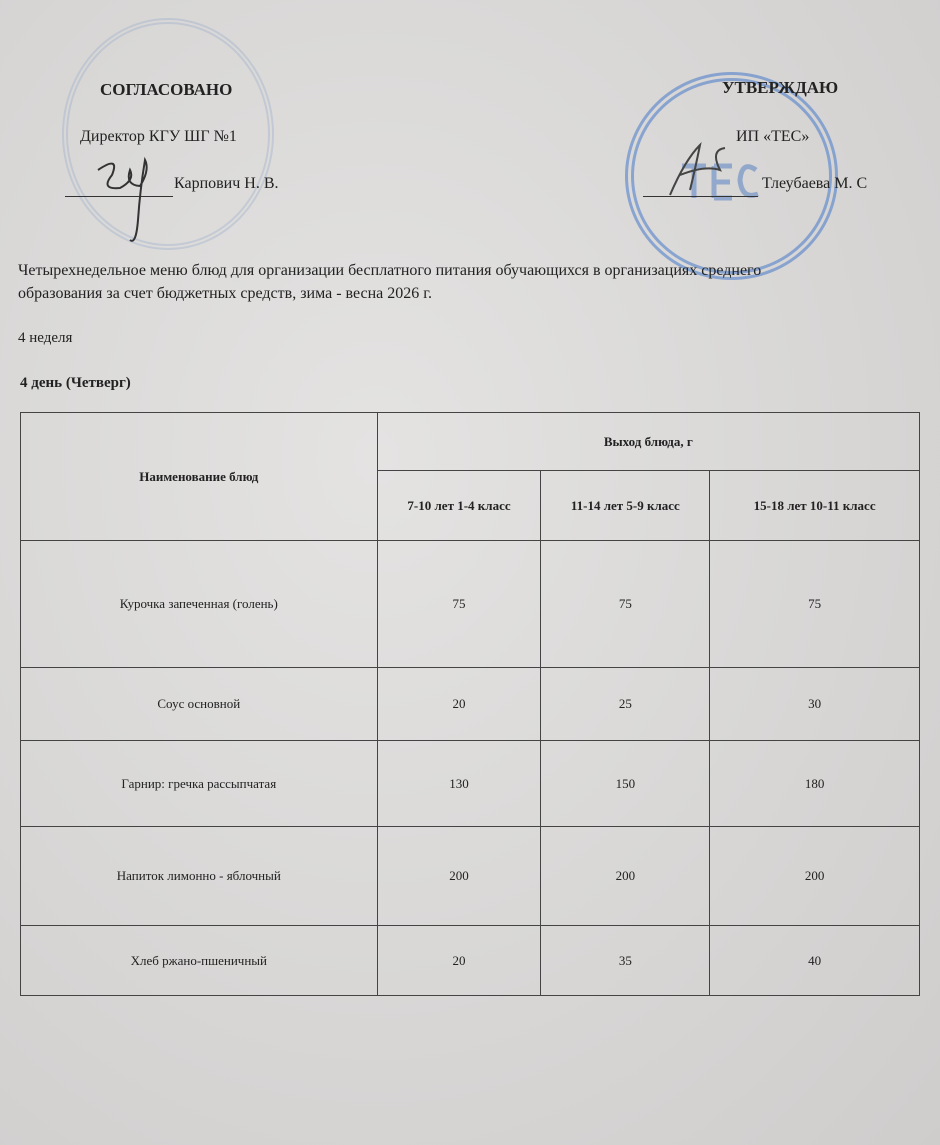 The width and height of the screenshot is (940, 1145). Describe the element at coordinates (166, 89) in the screenshot. I see `approval-left-heading: СОГЛАСОВАНО` at that location.